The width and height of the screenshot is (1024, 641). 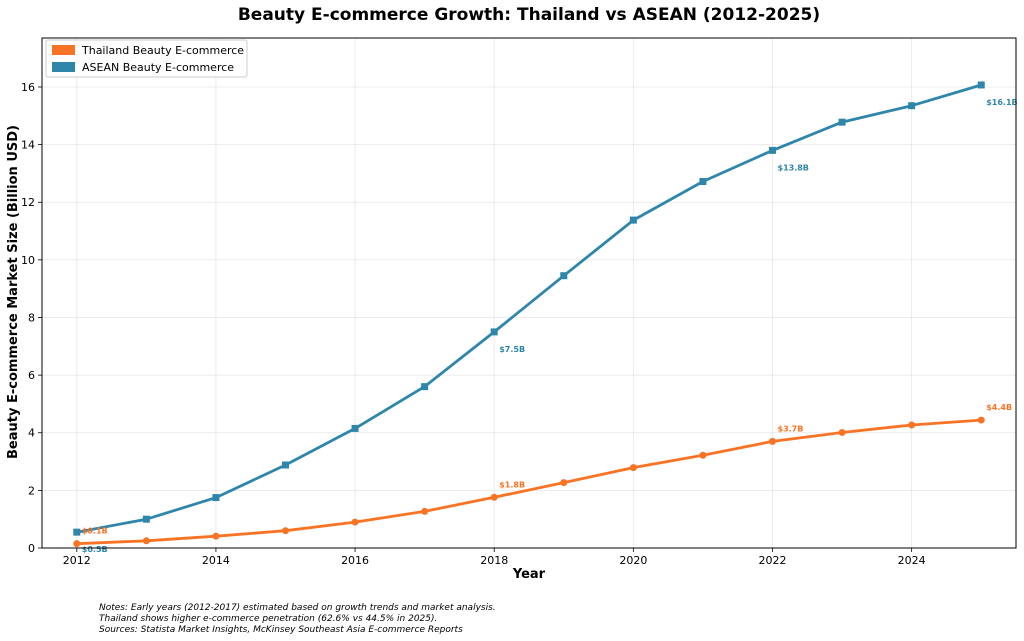 What do you see at coordinates (512, 349) in the screenshot?
I see `data-label-asean: $7.5B` at bounding box center [512, 349].